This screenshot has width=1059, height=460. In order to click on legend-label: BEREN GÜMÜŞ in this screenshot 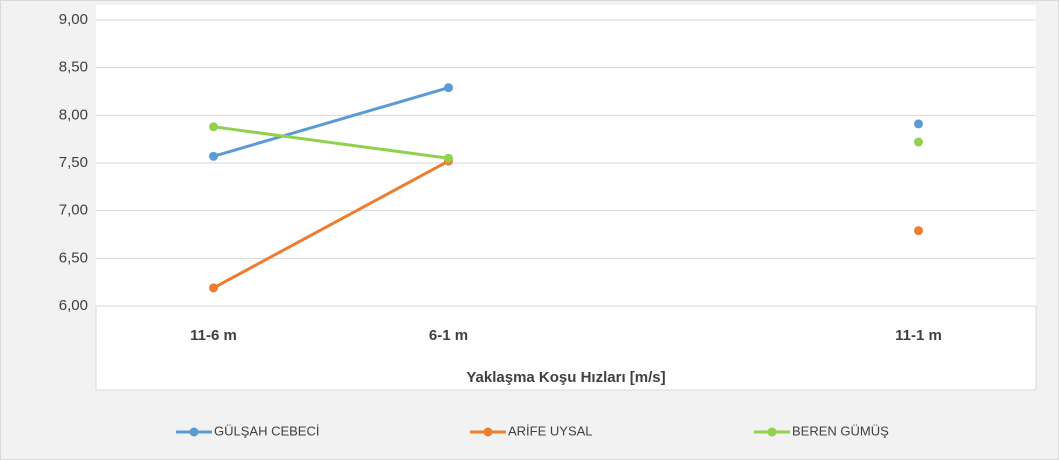, I will do `click(840, 430)`.